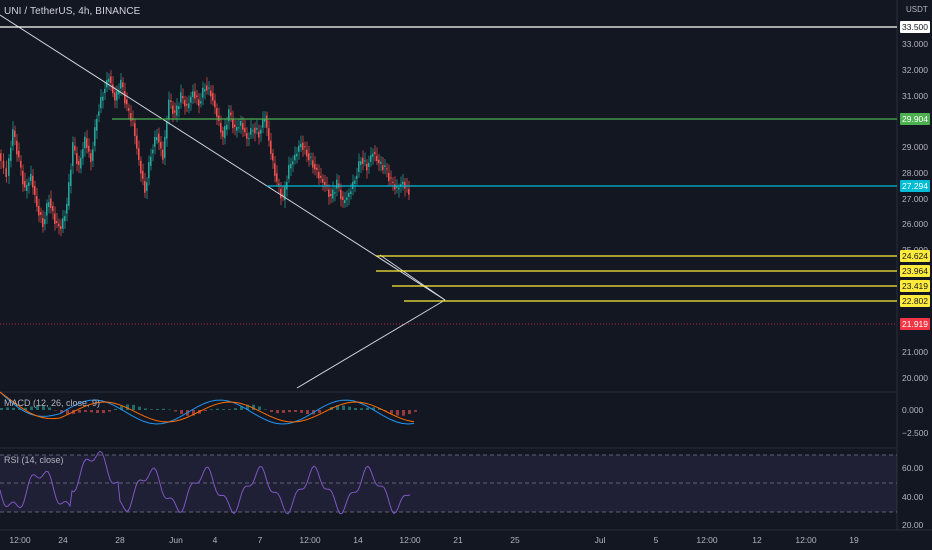  What do you see at coordinates (72, 11) in the screenshot?
I see `symbol-title: UNI / TetherUS, 4h, BINANCE` at bounding box center [72, 11].